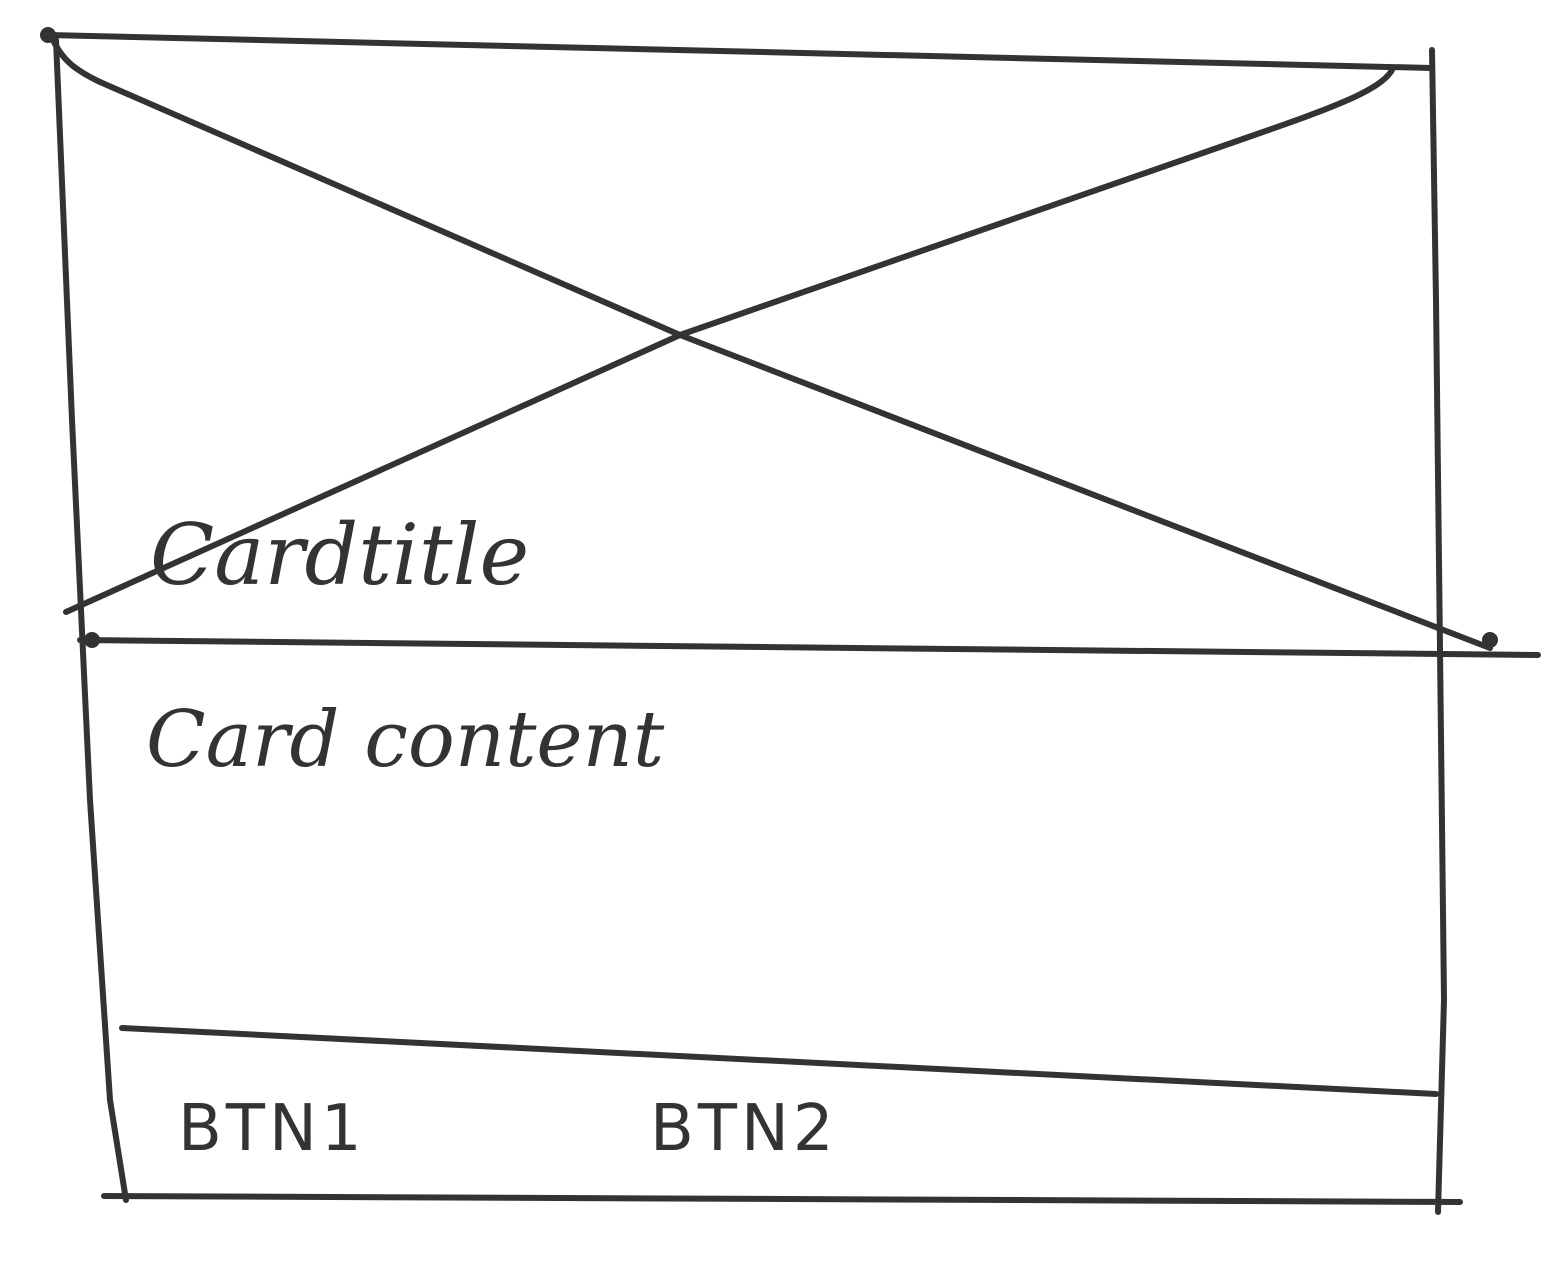 The image size is (1560, 1286). What do you see at coordinates (272, 1129) in the screenshot?
I see `btn1-button: BTN1` at bounding box center [272, 1129].